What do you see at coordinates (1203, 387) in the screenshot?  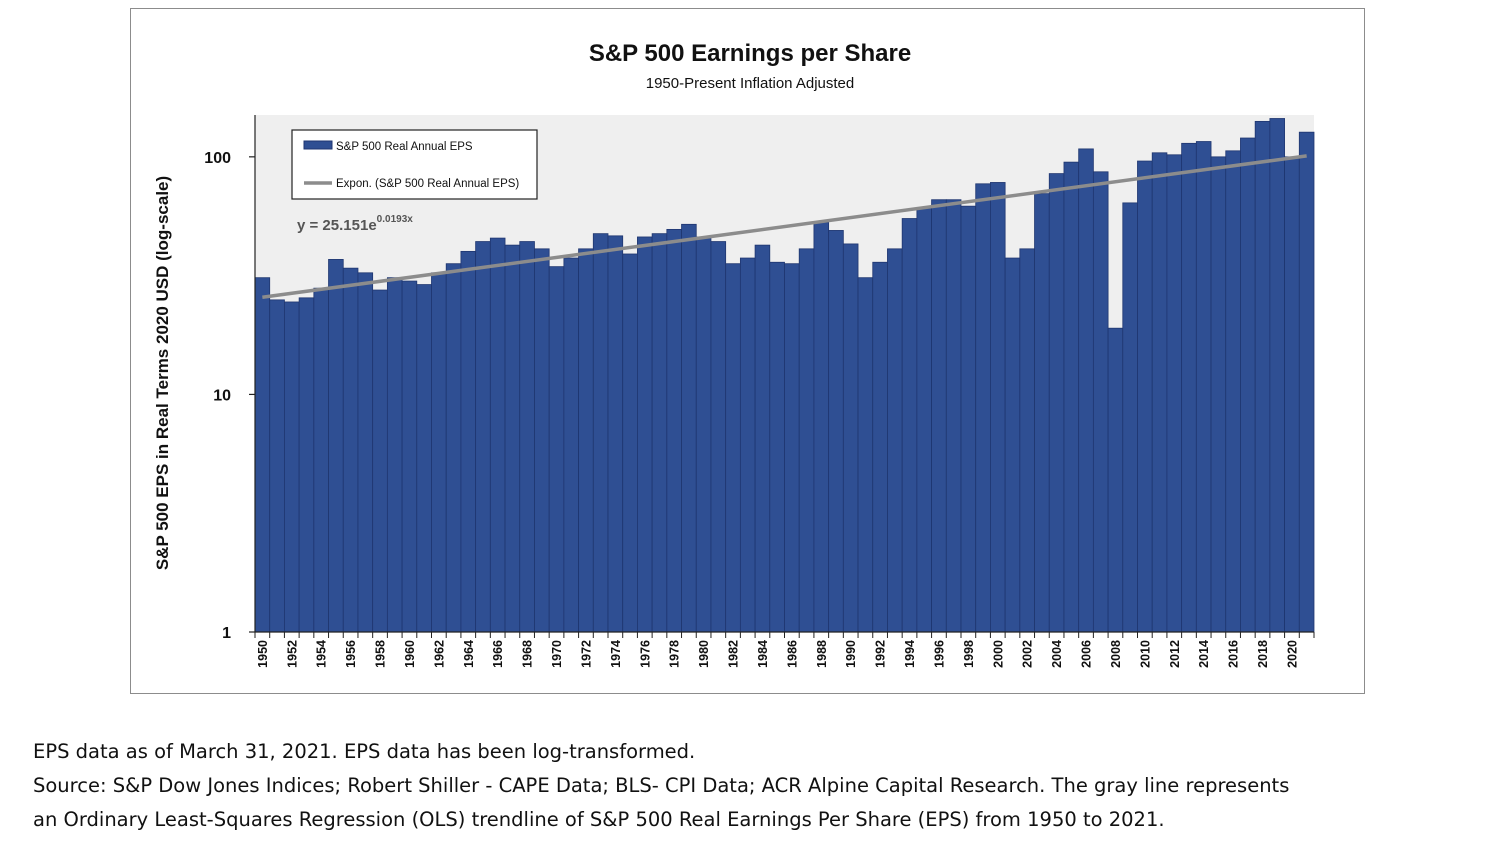 I see `bar-2014` at bounding box center [1203, 387].